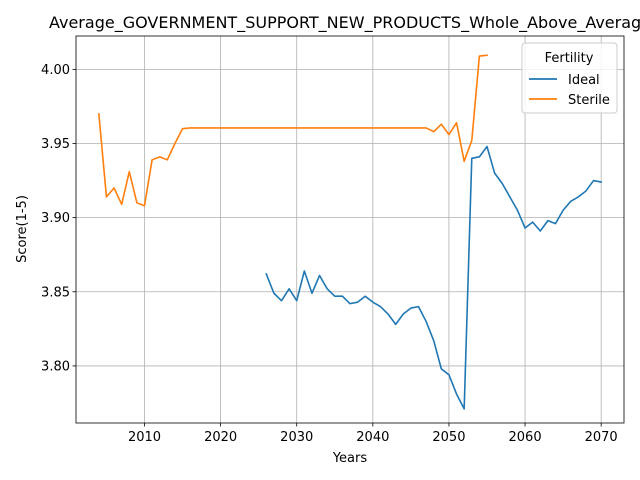 This screenshot has height=480, width=640. What do you see at coordinates (350, 458) in the screenshot?
I see `x-axis-label: Years` at bounding box center [350, 458].